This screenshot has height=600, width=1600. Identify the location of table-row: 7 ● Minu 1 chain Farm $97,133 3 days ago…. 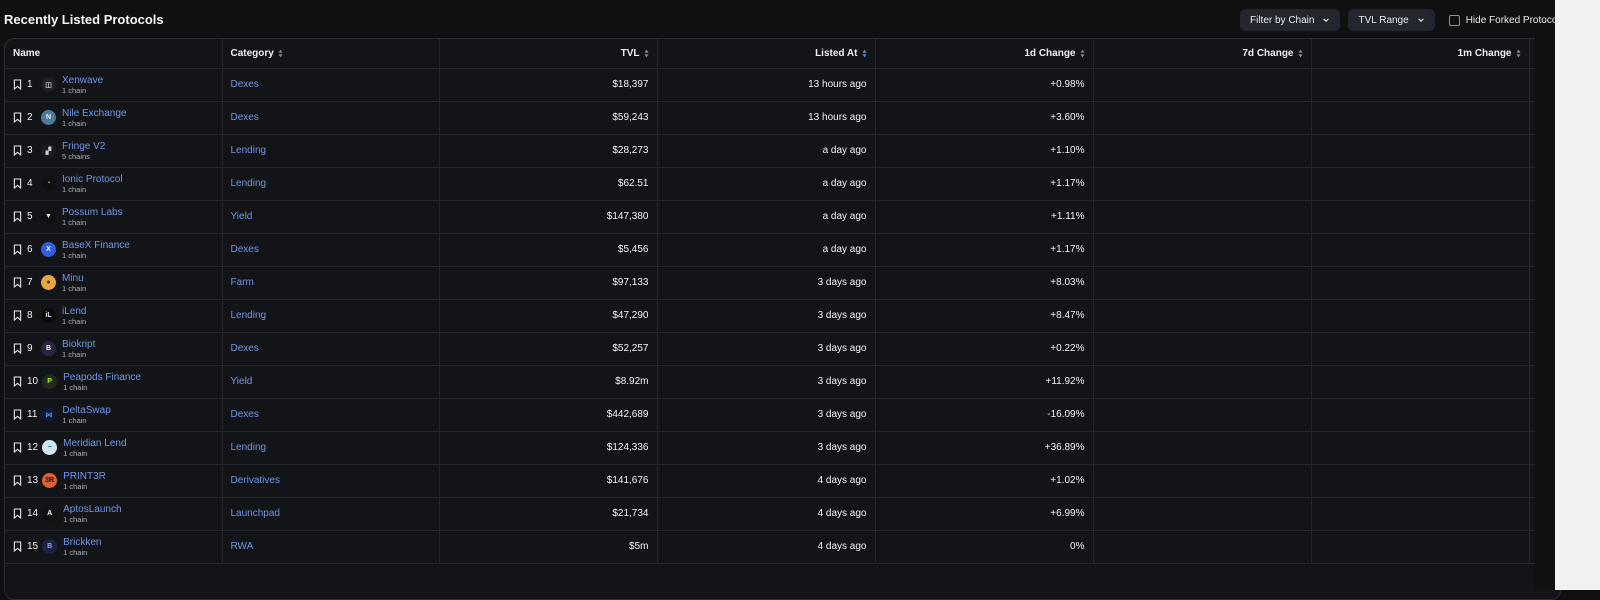
(782, 283).